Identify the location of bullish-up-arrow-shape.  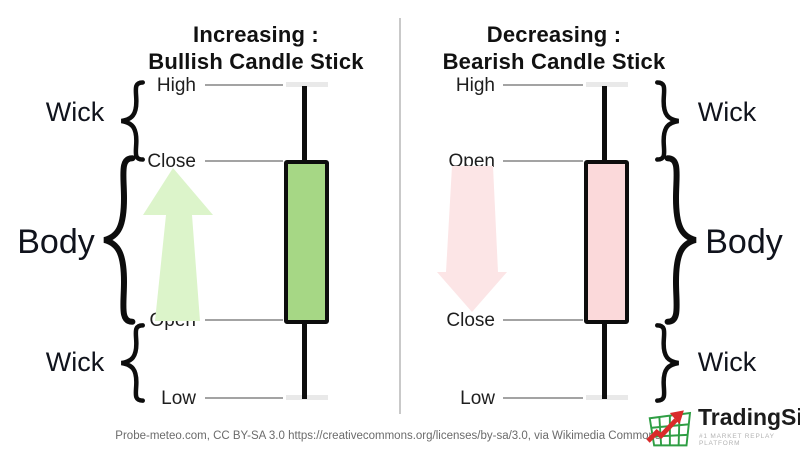
(178, 244).